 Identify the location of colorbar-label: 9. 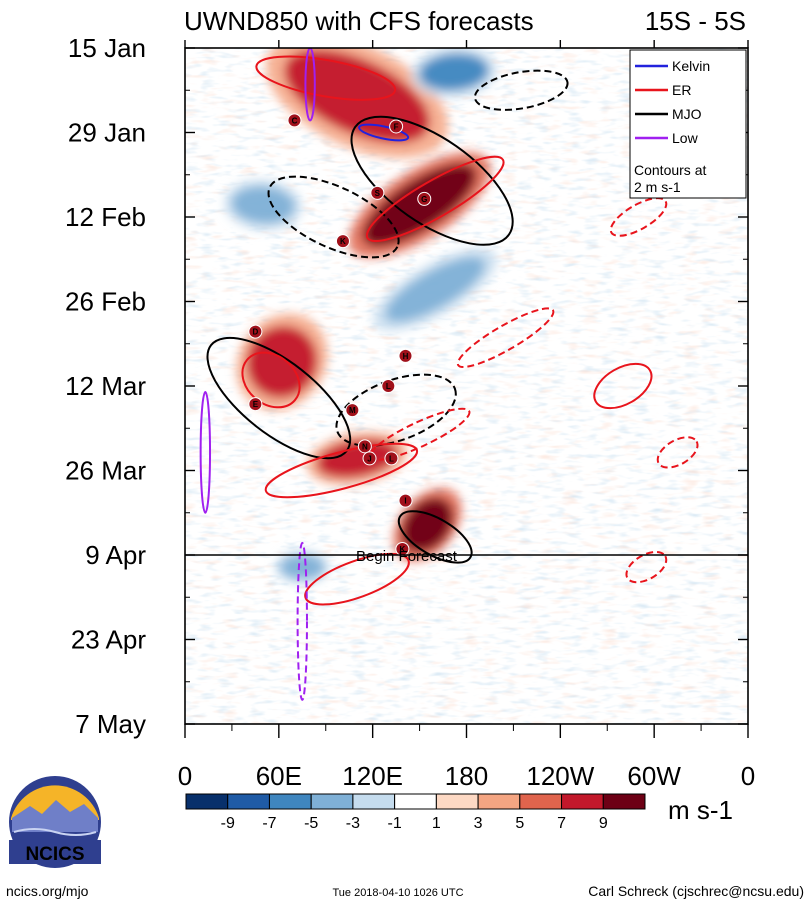
(603, 823).